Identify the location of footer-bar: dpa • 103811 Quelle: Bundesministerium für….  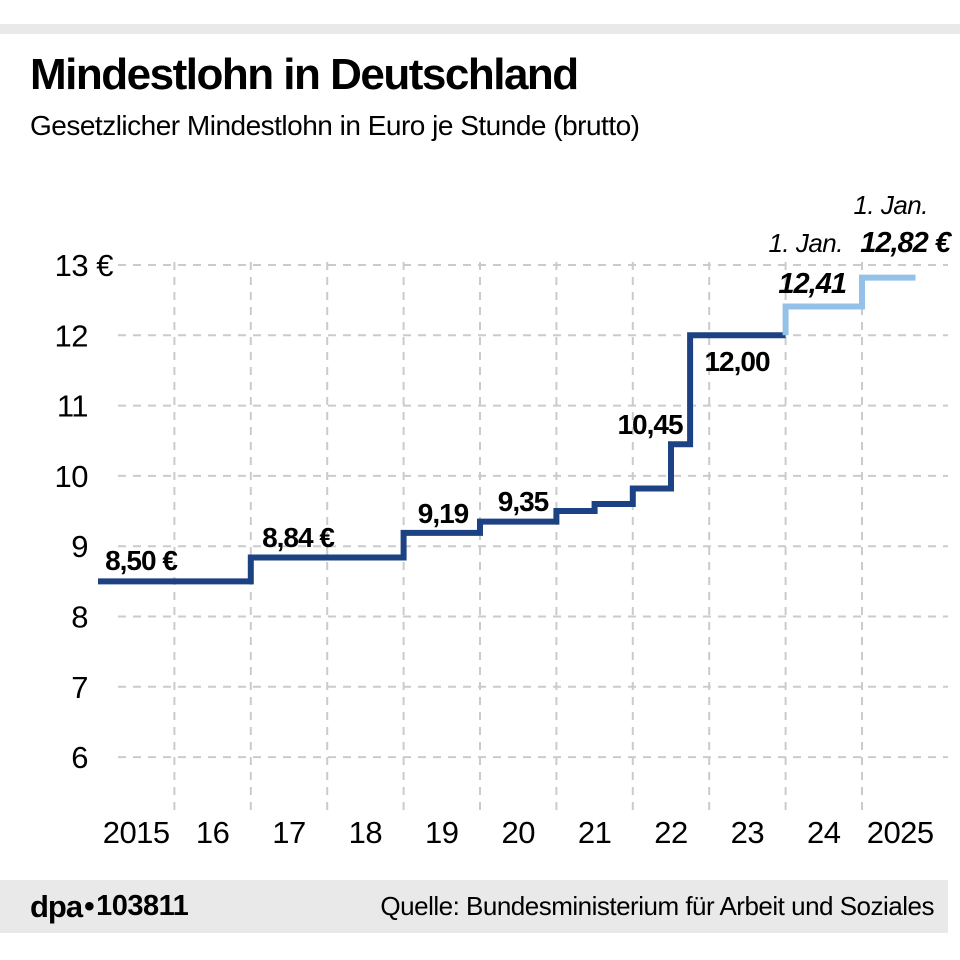
(474, 906).